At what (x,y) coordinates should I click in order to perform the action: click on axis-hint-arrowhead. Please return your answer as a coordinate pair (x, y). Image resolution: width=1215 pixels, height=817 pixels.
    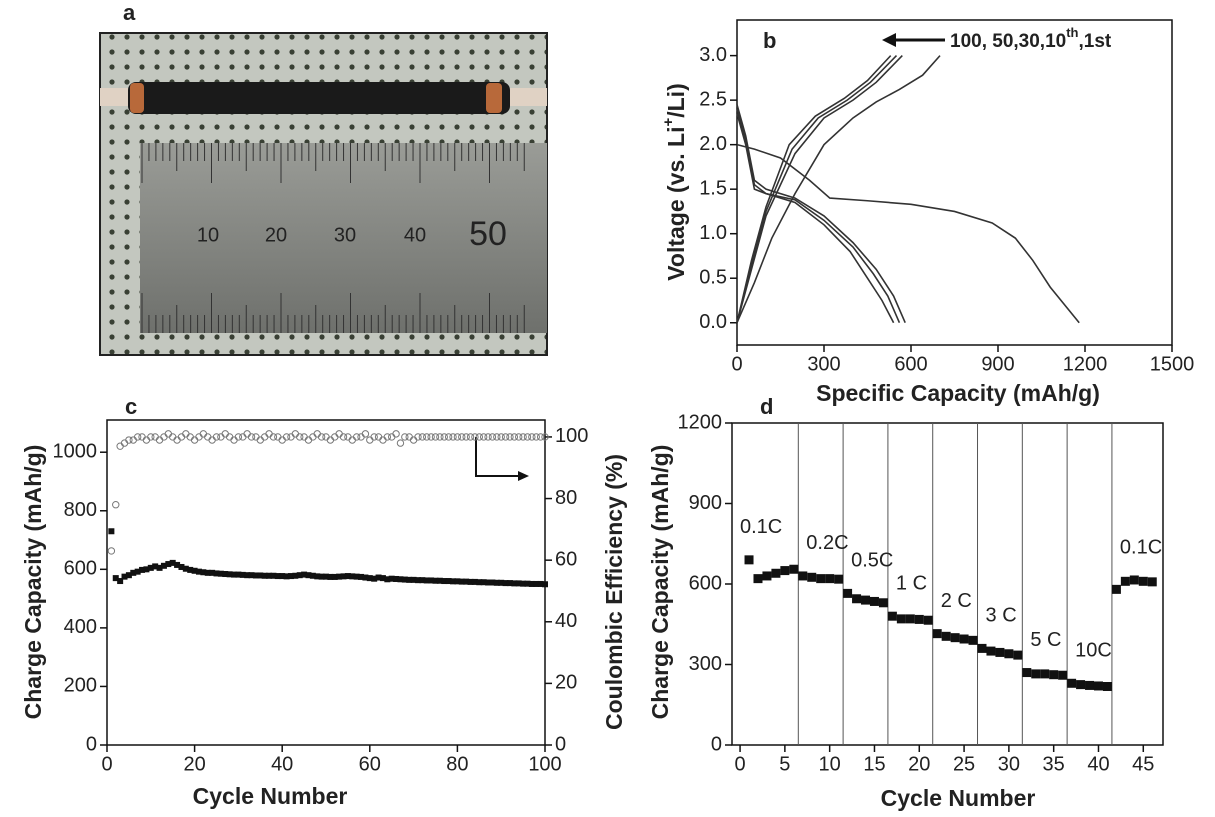
    Looking at the image, I should click on (523, 476).